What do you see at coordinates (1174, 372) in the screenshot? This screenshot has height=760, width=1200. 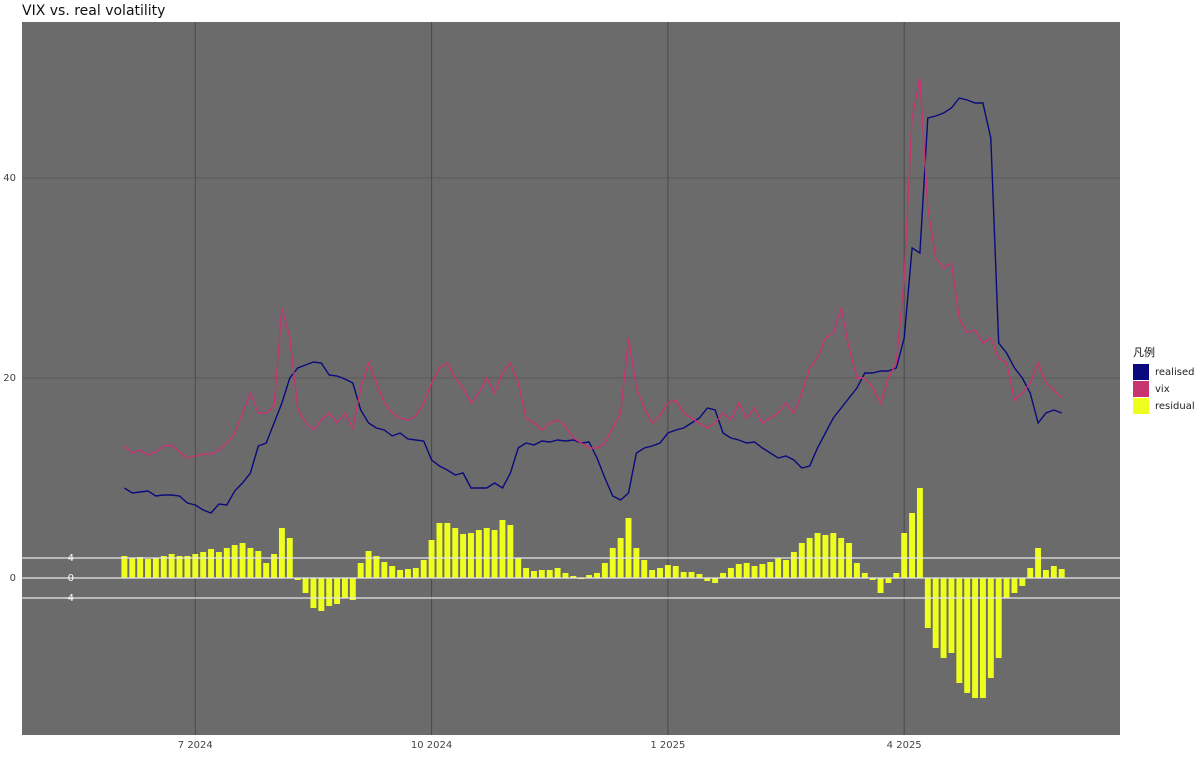 I see `legend-label: realised` at bounding box center [1174, 372].